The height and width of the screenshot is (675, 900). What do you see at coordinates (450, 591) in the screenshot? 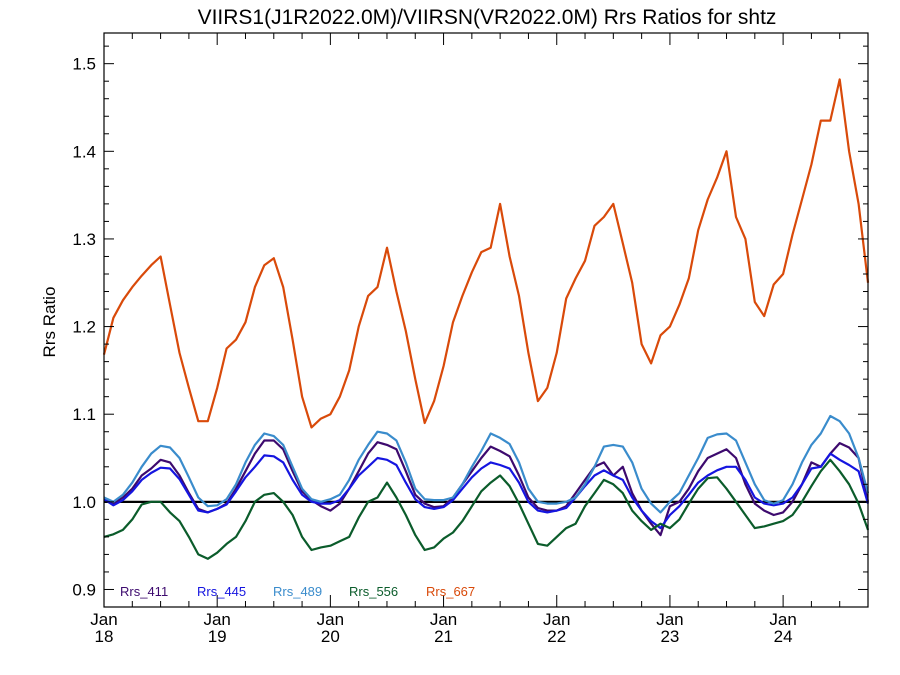
I see `legend-item-rrs-667: Rrs_667` at bounding box center [450, 591].